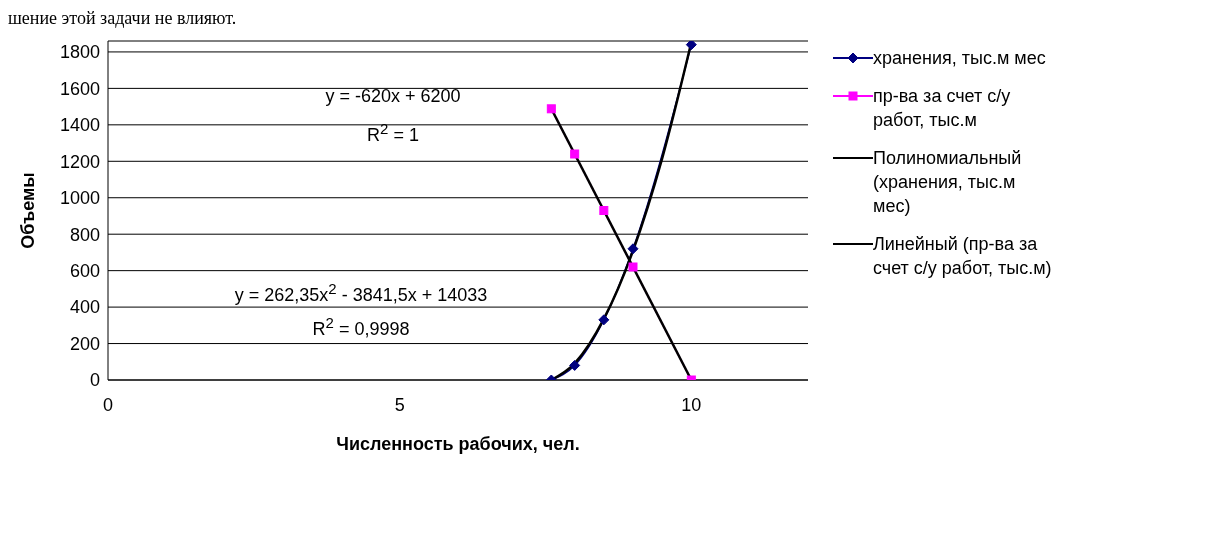  I want to click on x-tick-label: 0, so click(108, 404).